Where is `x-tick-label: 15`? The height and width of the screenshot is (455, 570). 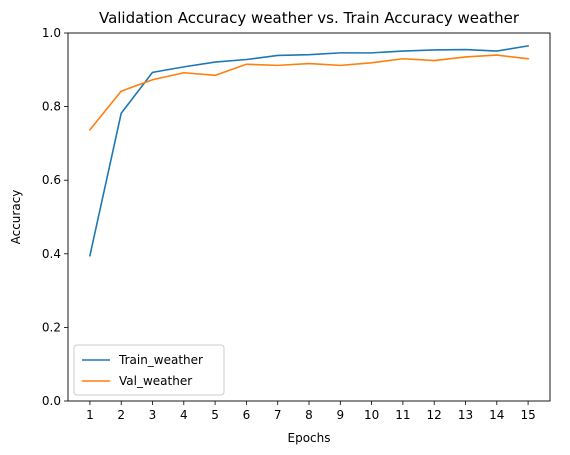
x-tick-label: 15 is located at coordinates (527, 415).